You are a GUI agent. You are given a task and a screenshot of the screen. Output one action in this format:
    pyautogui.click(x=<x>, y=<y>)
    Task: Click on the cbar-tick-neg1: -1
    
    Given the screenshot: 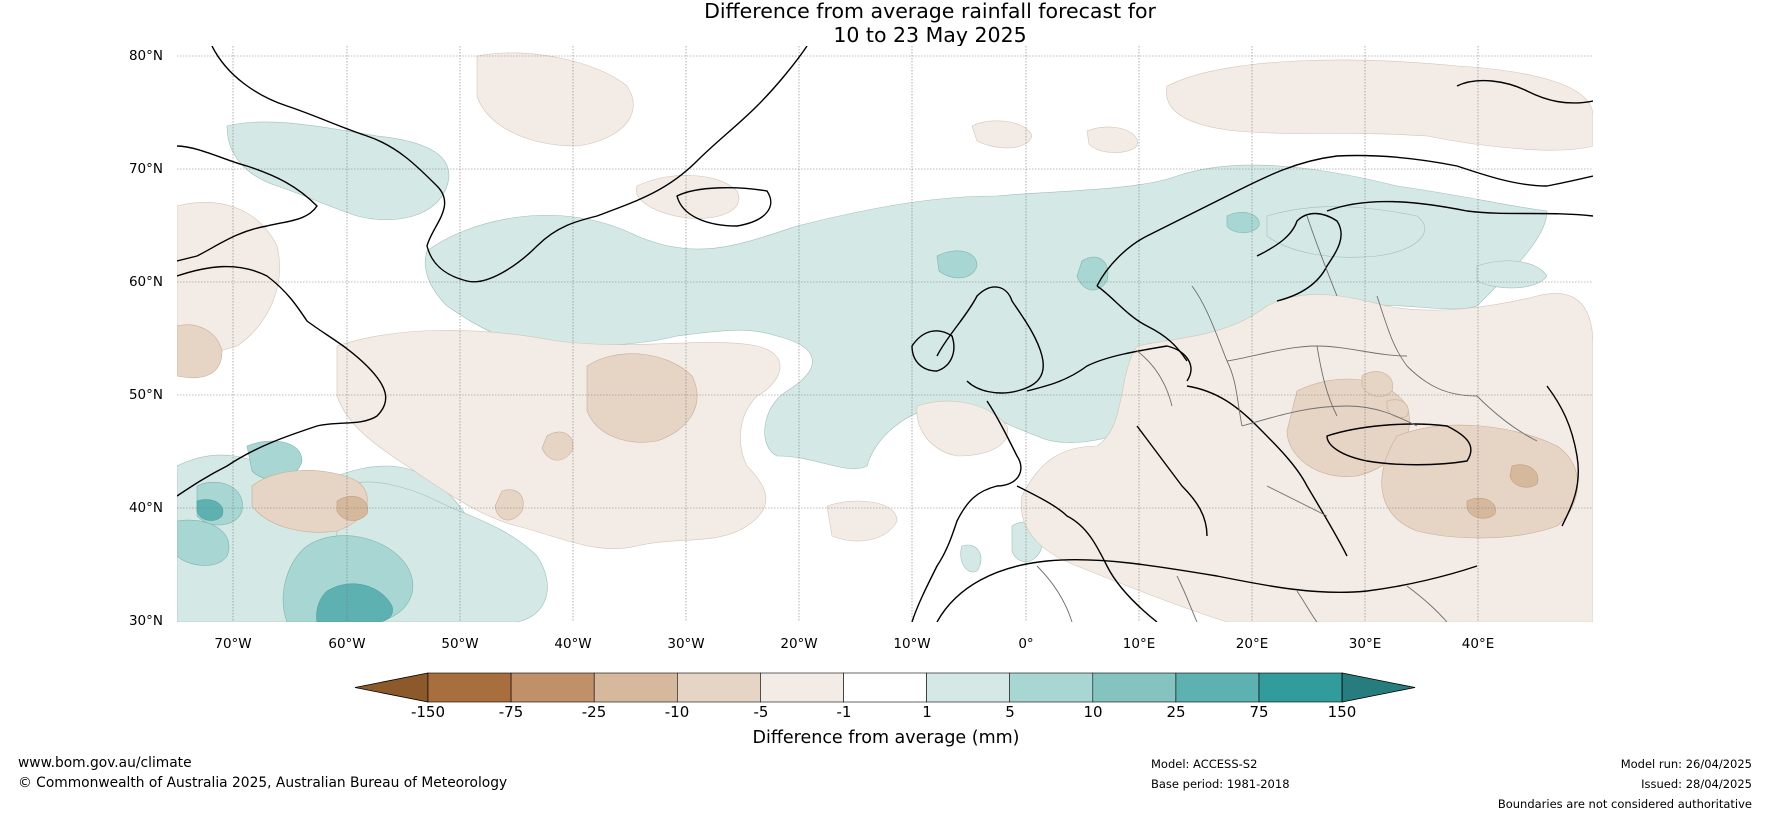 What is the action you would take?
    pyautogui.click(x=844, y=712)
    